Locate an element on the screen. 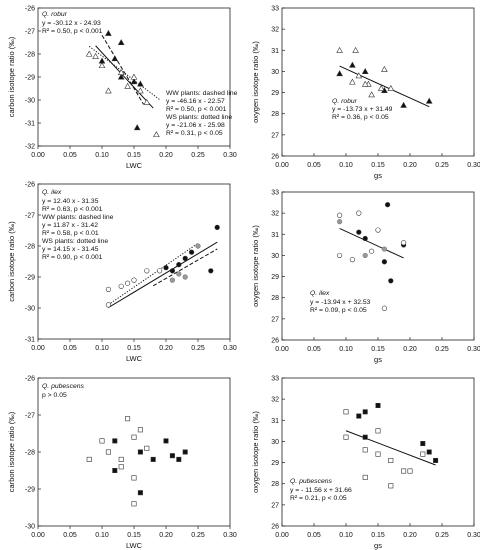  y-tick-label: 28 is located at coordinates (275, 114).